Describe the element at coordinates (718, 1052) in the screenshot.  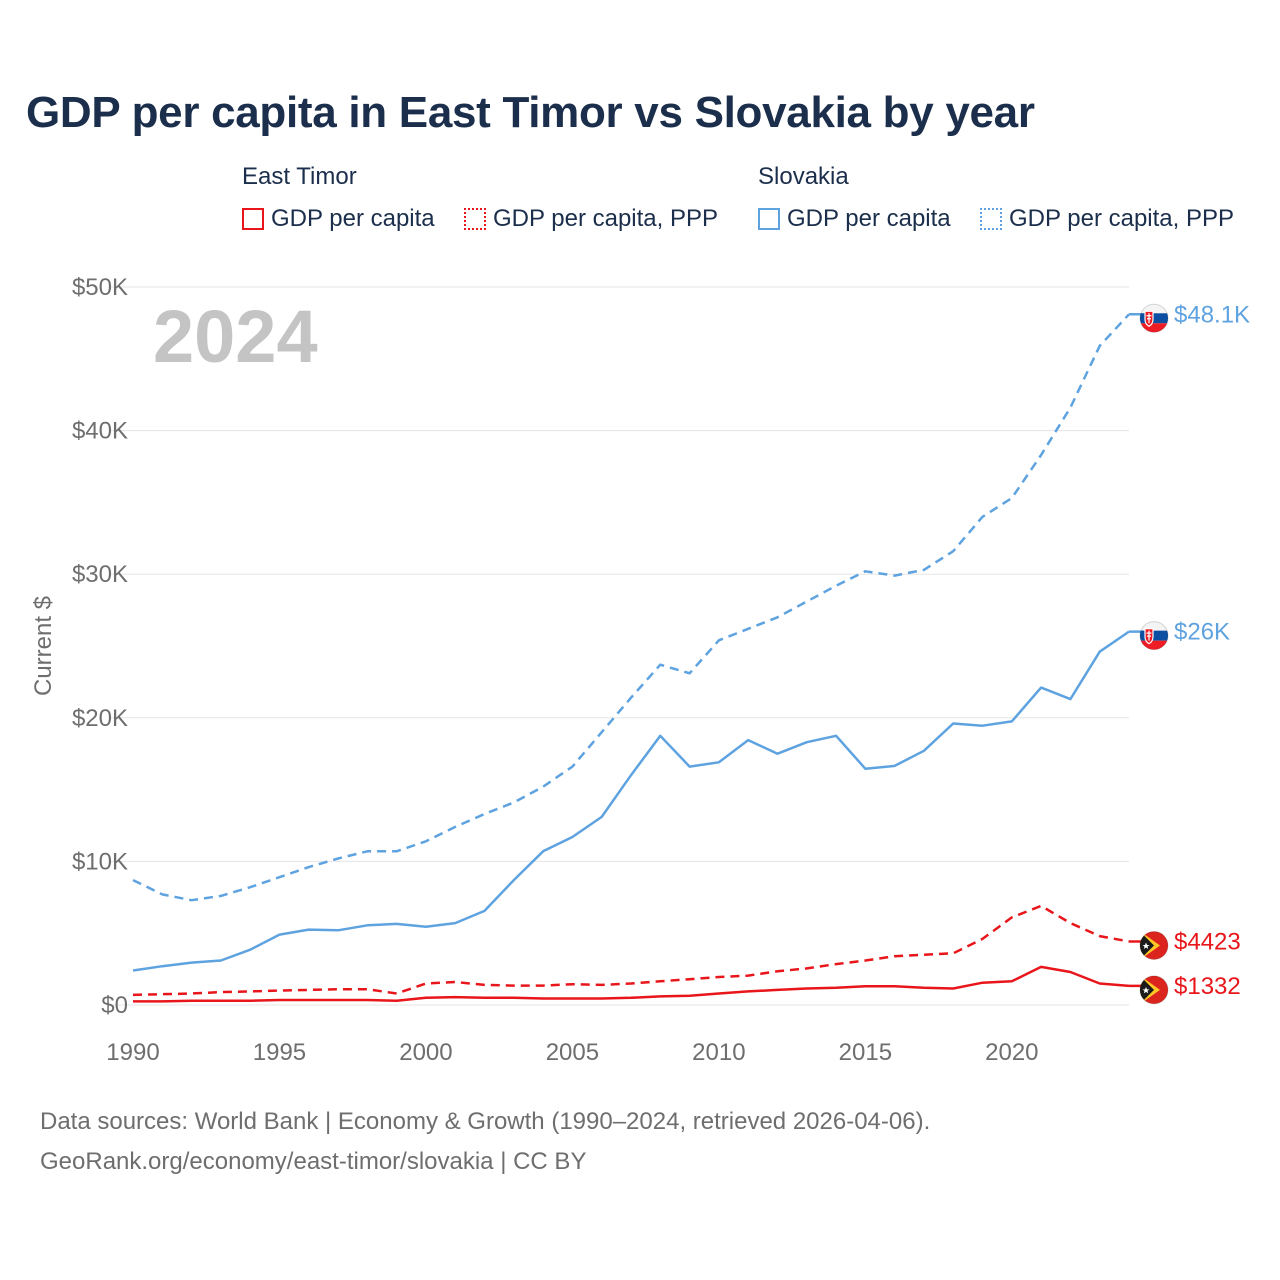
I see `x-tick-label: 2010` at that location.